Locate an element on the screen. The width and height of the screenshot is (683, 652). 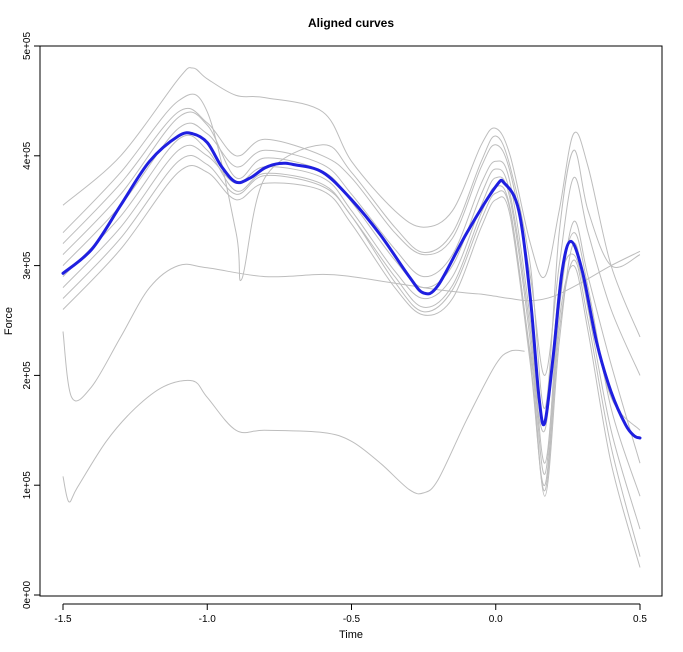
x-axis: -1.5 -1.0 -0.5 0.0 0.5 is located at coordinates (350, 614).